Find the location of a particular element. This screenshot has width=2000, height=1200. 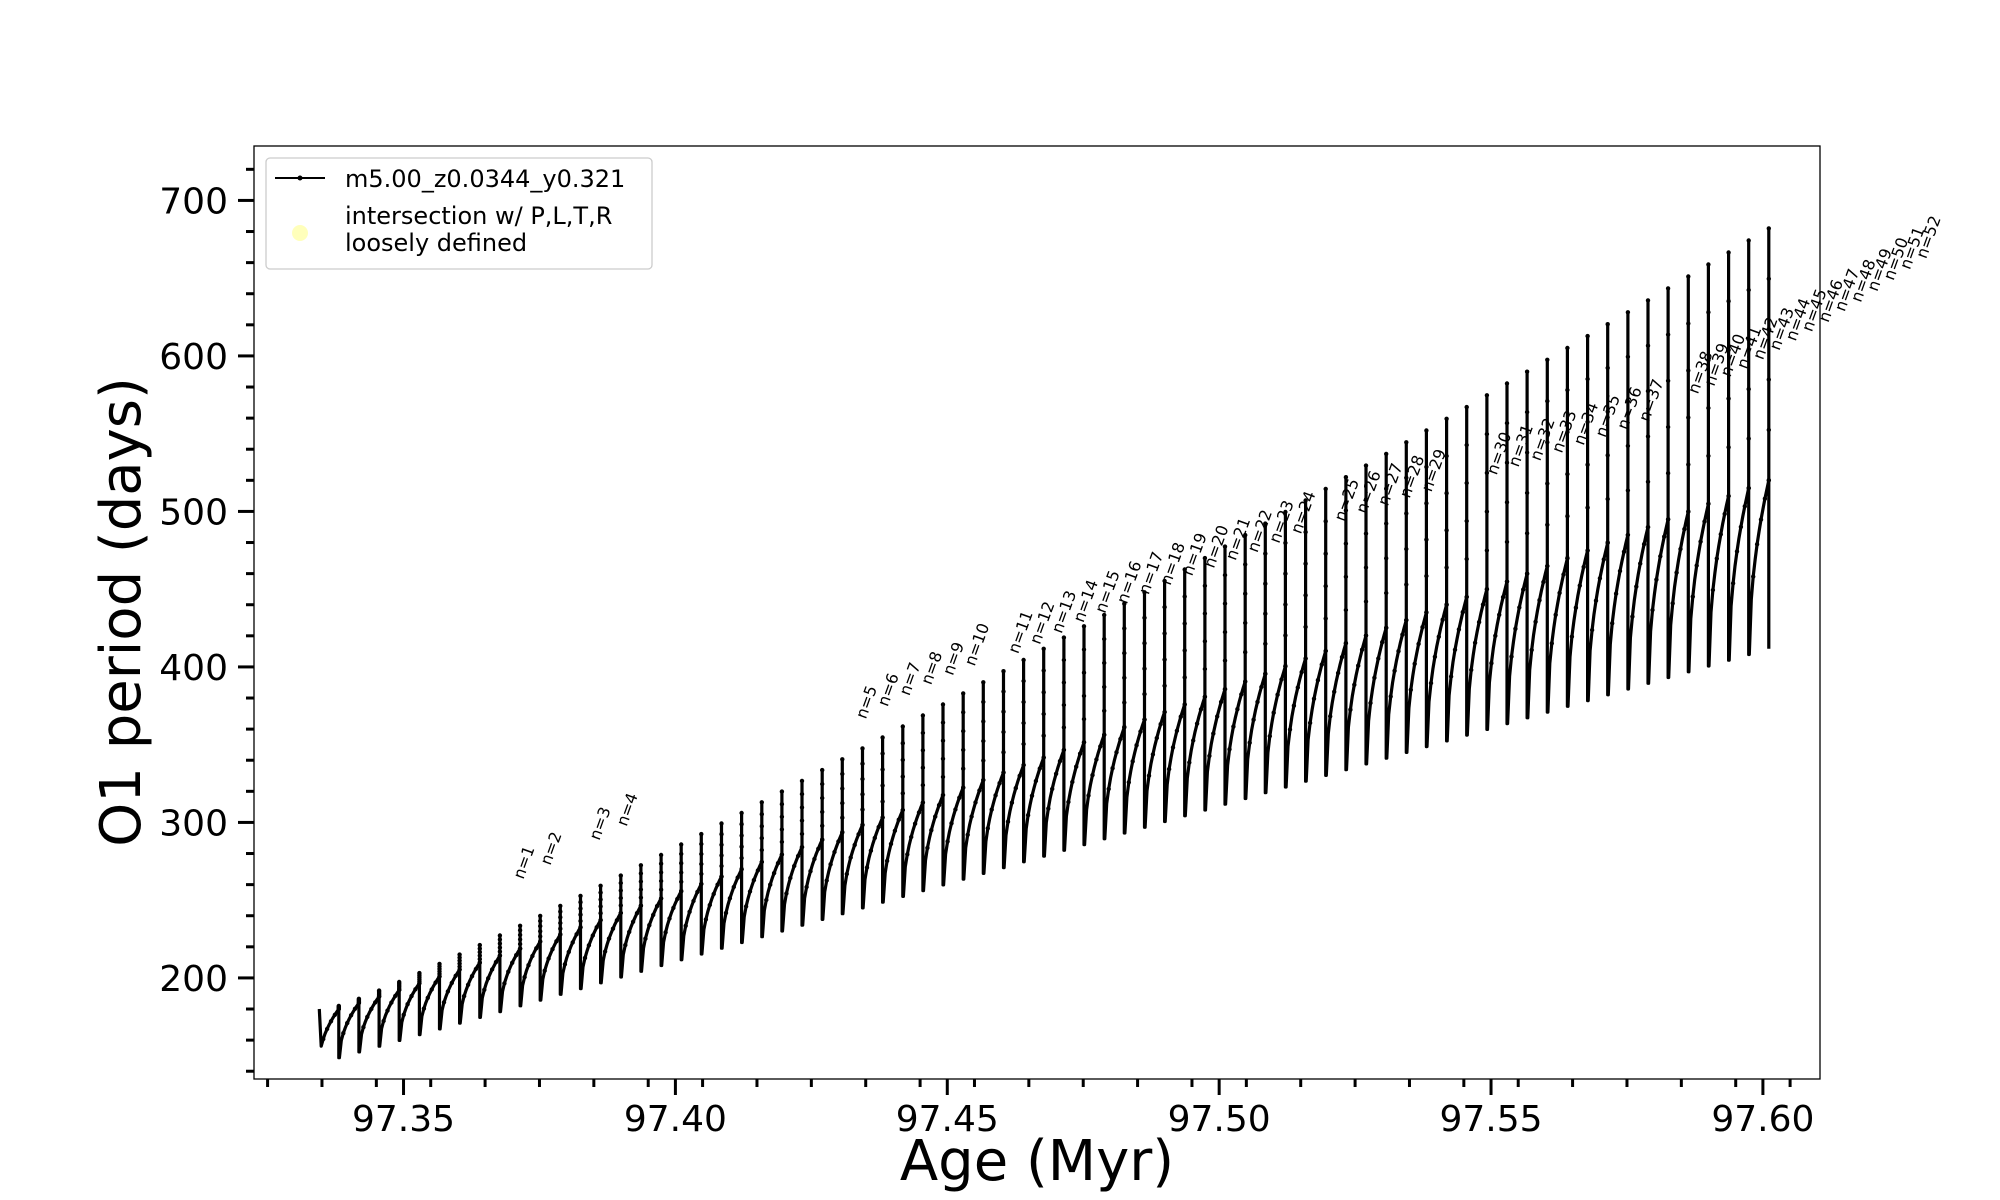

y-tick-label: 300 is located at coordinates (193, 823).